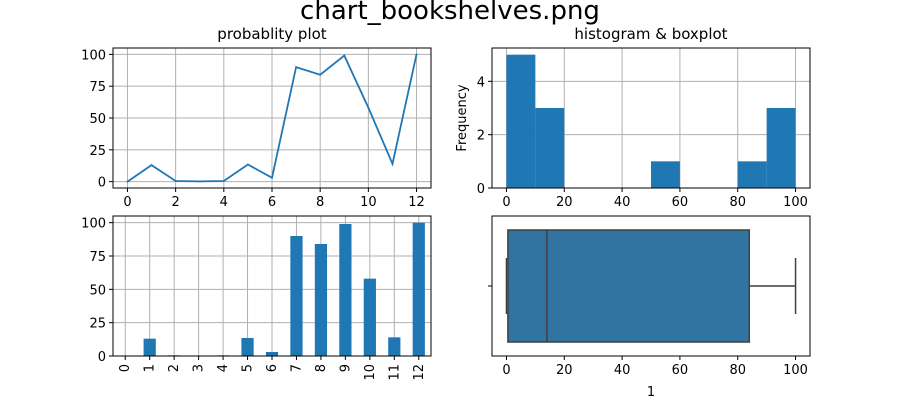  Describe the element at coordinates (651, 118) in the screenshot. I see `histogram-frame` at that location.